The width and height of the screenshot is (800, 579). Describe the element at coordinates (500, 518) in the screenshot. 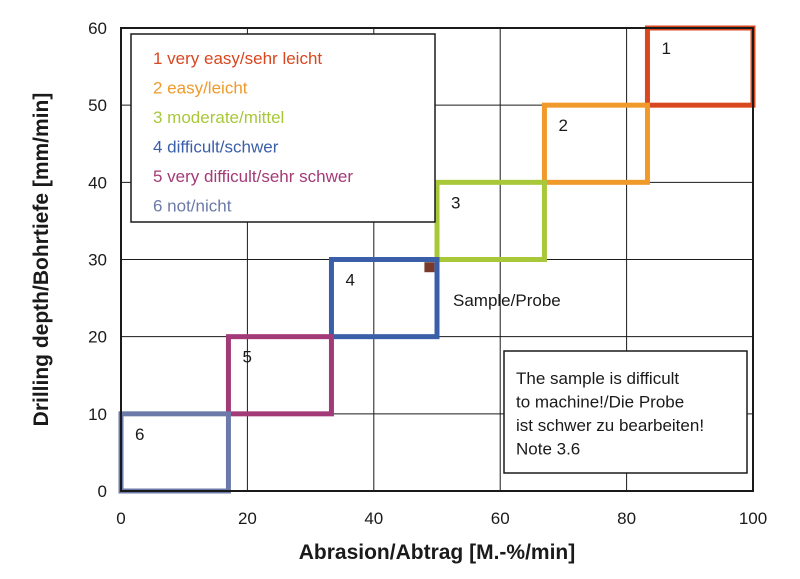

I see `x-tick-label: 60` at that location.